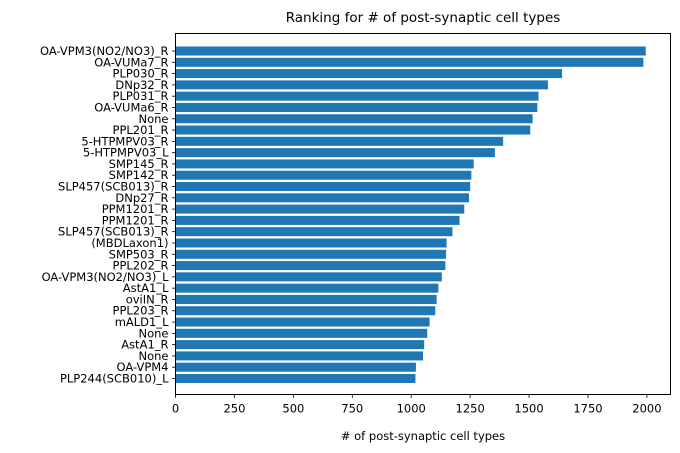 The height and width of the screenshot is (453, 680). What do you see at coordinates (646, 409) in the screenshot?
I see `x-tick-label: 2000` at bounding box center [646, 409].